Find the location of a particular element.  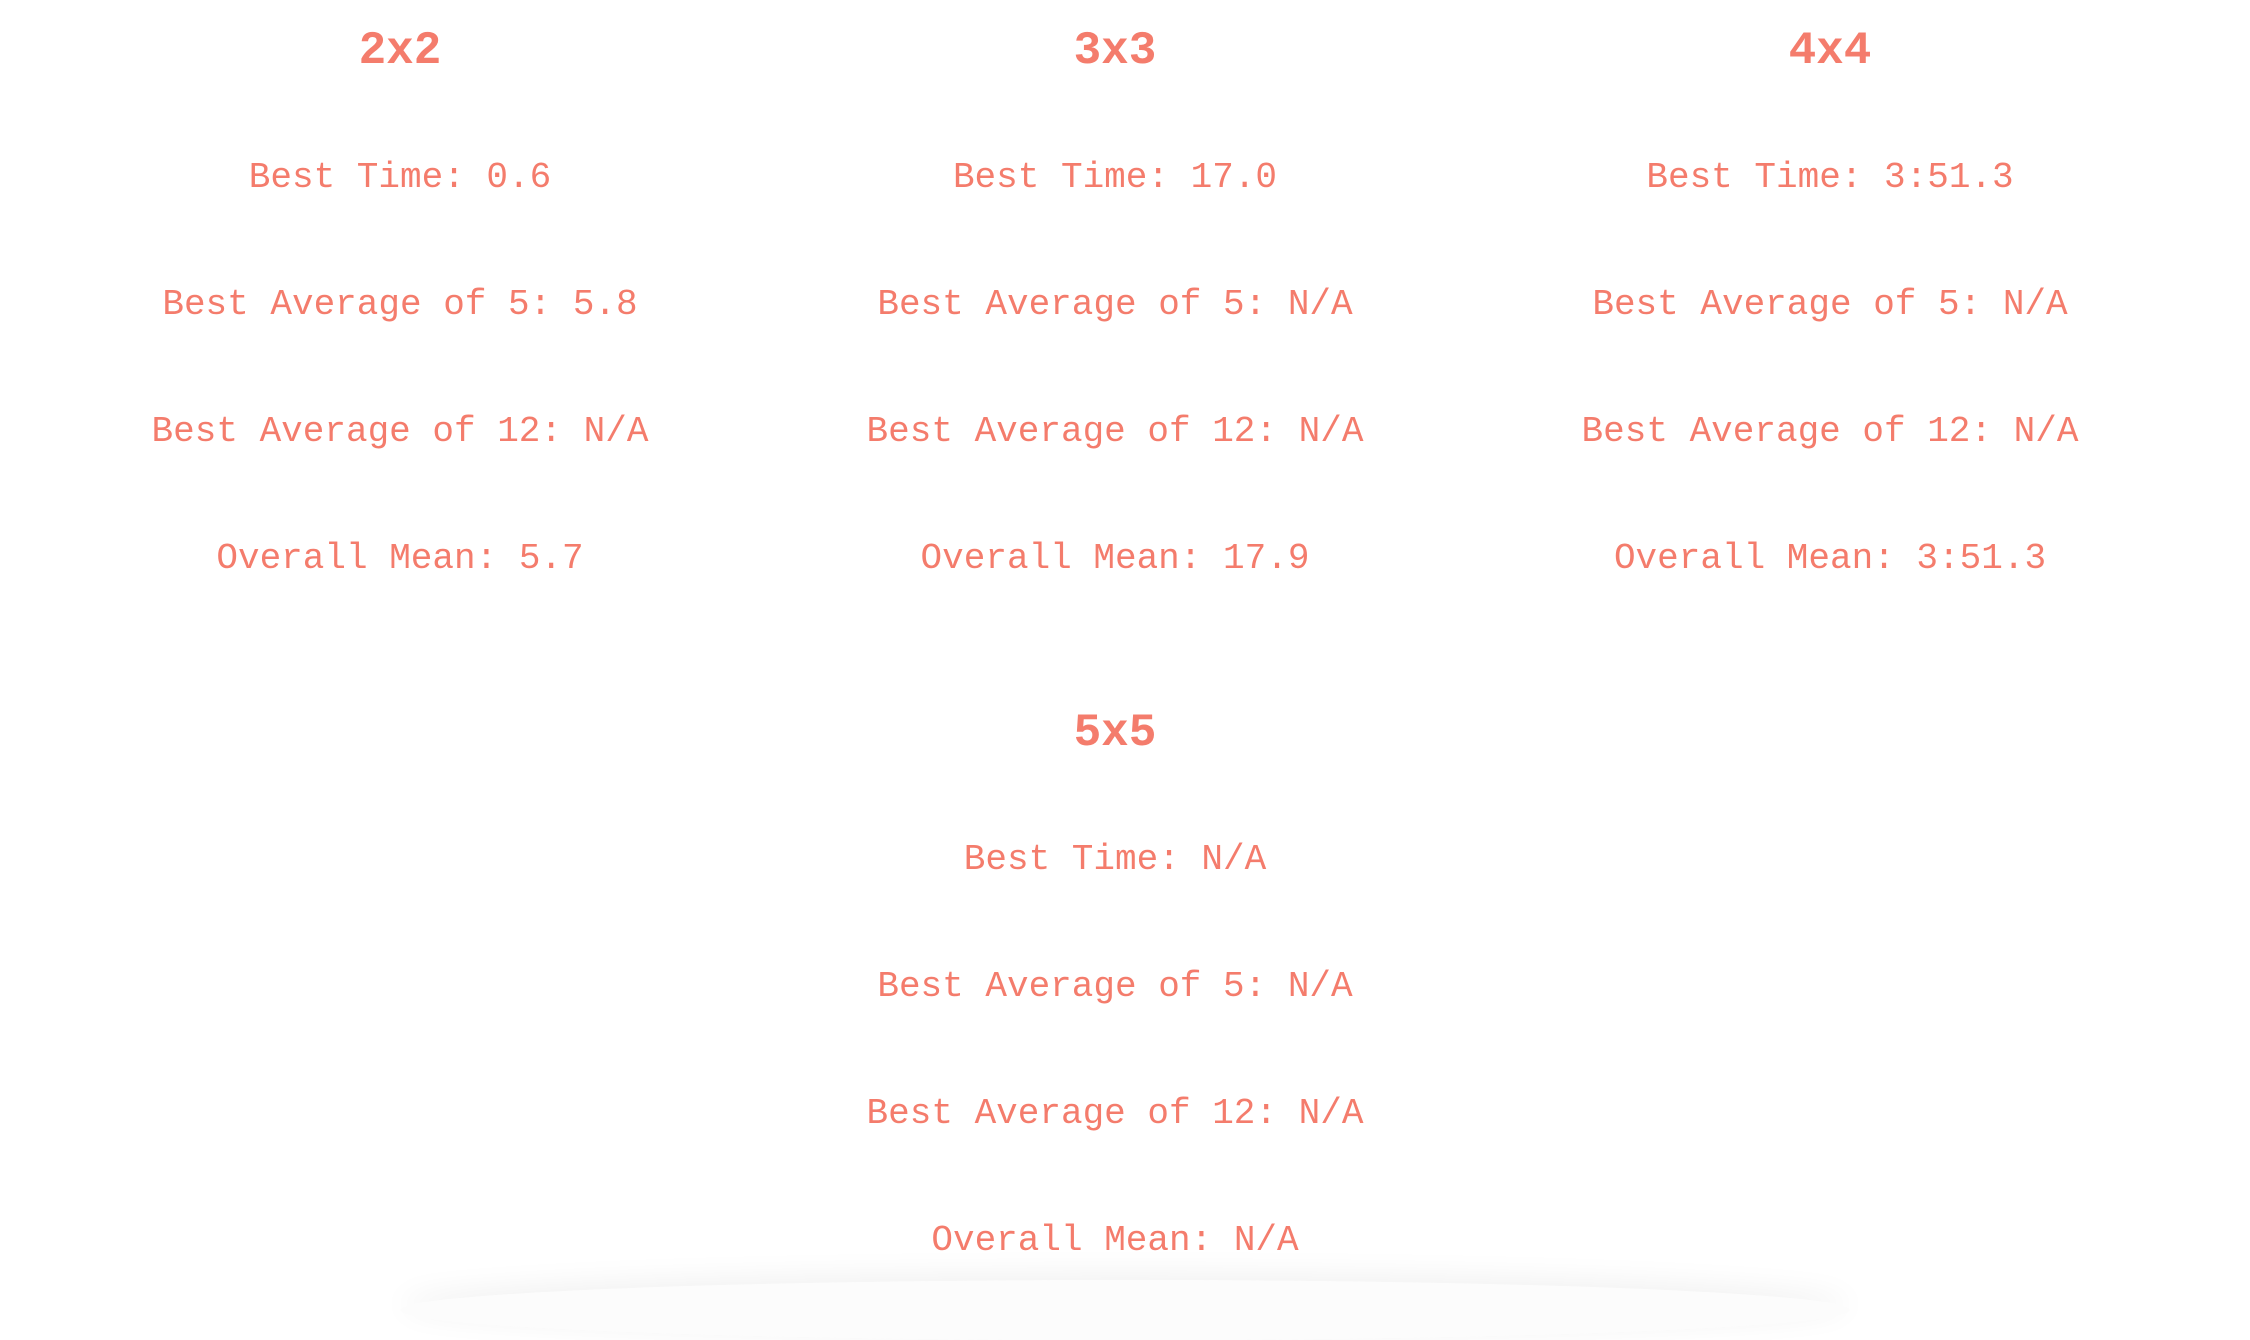

overall-mean-value: N/A is located at coordinates (1266, 1240).